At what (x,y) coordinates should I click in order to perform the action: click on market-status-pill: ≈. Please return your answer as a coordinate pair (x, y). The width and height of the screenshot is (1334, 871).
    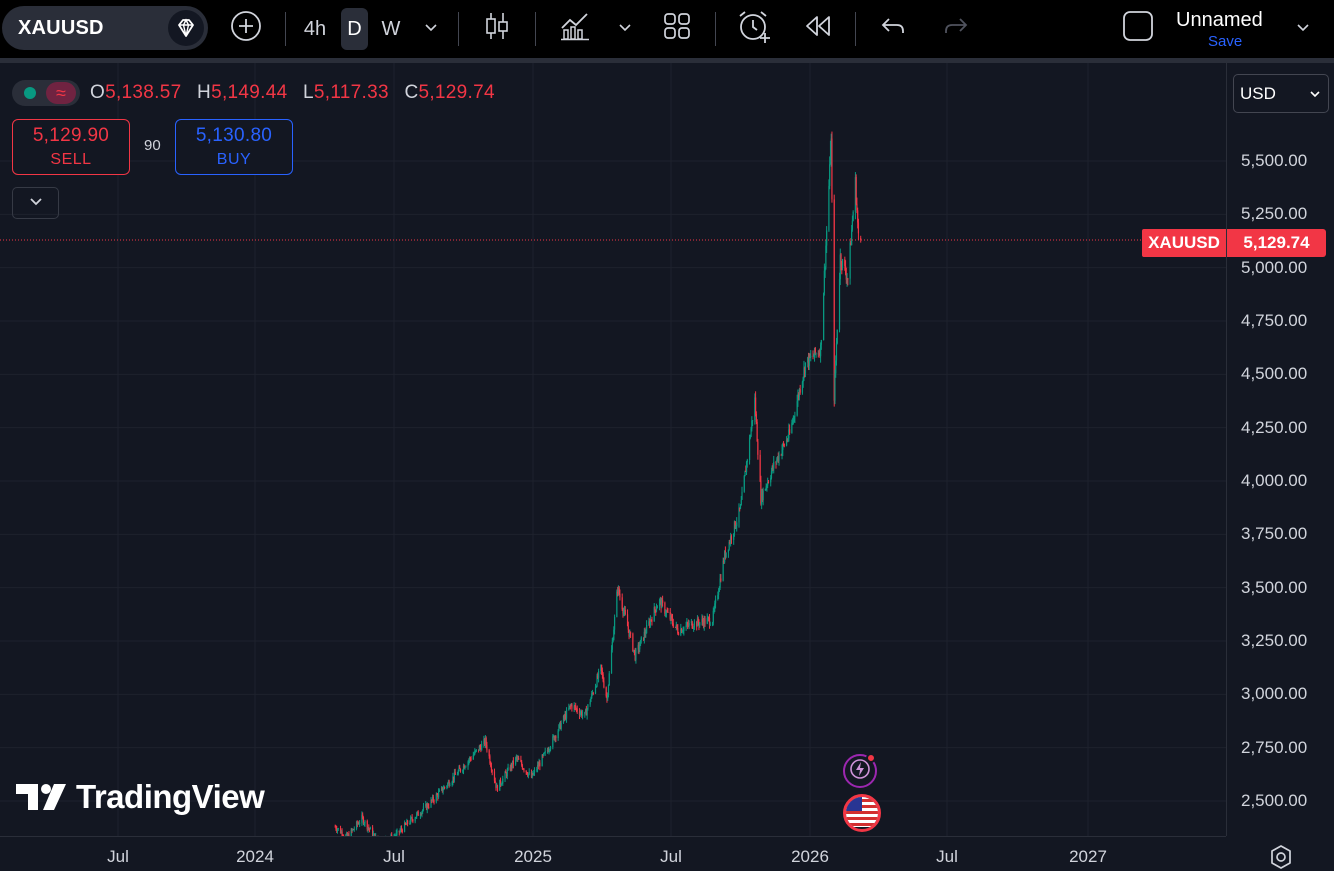
    Looking at the image, I should click on (46, 93).